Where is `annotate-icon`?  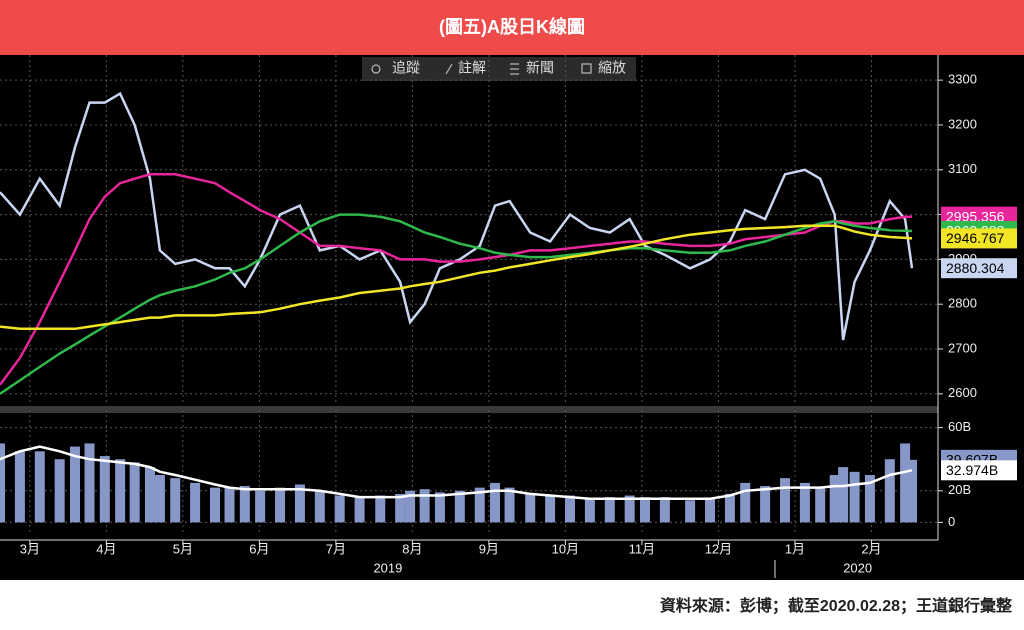
annotate-icon is located at coordinates (449, 69).